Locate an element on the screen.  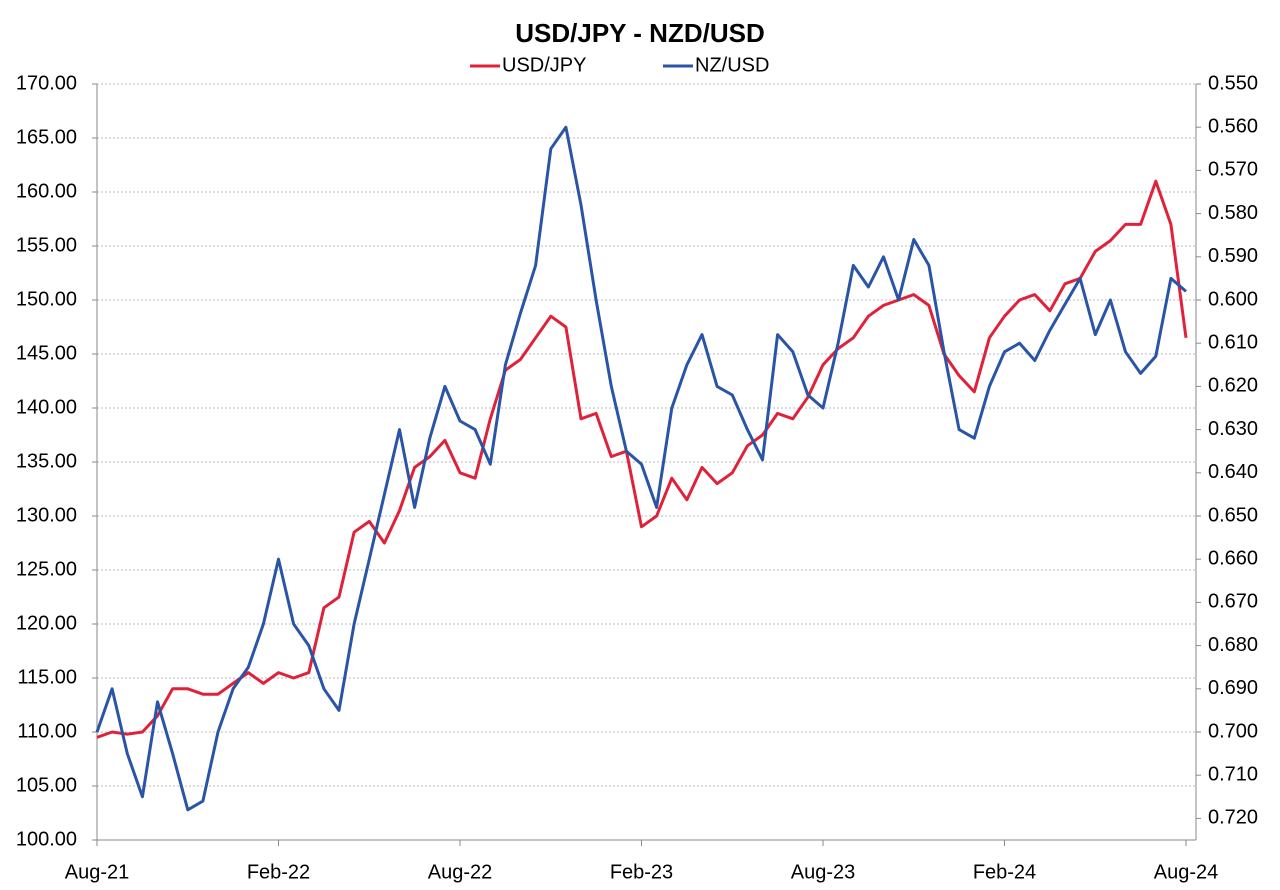
y2-tick-label: 0.650 is located at coordinates (1233, 515).